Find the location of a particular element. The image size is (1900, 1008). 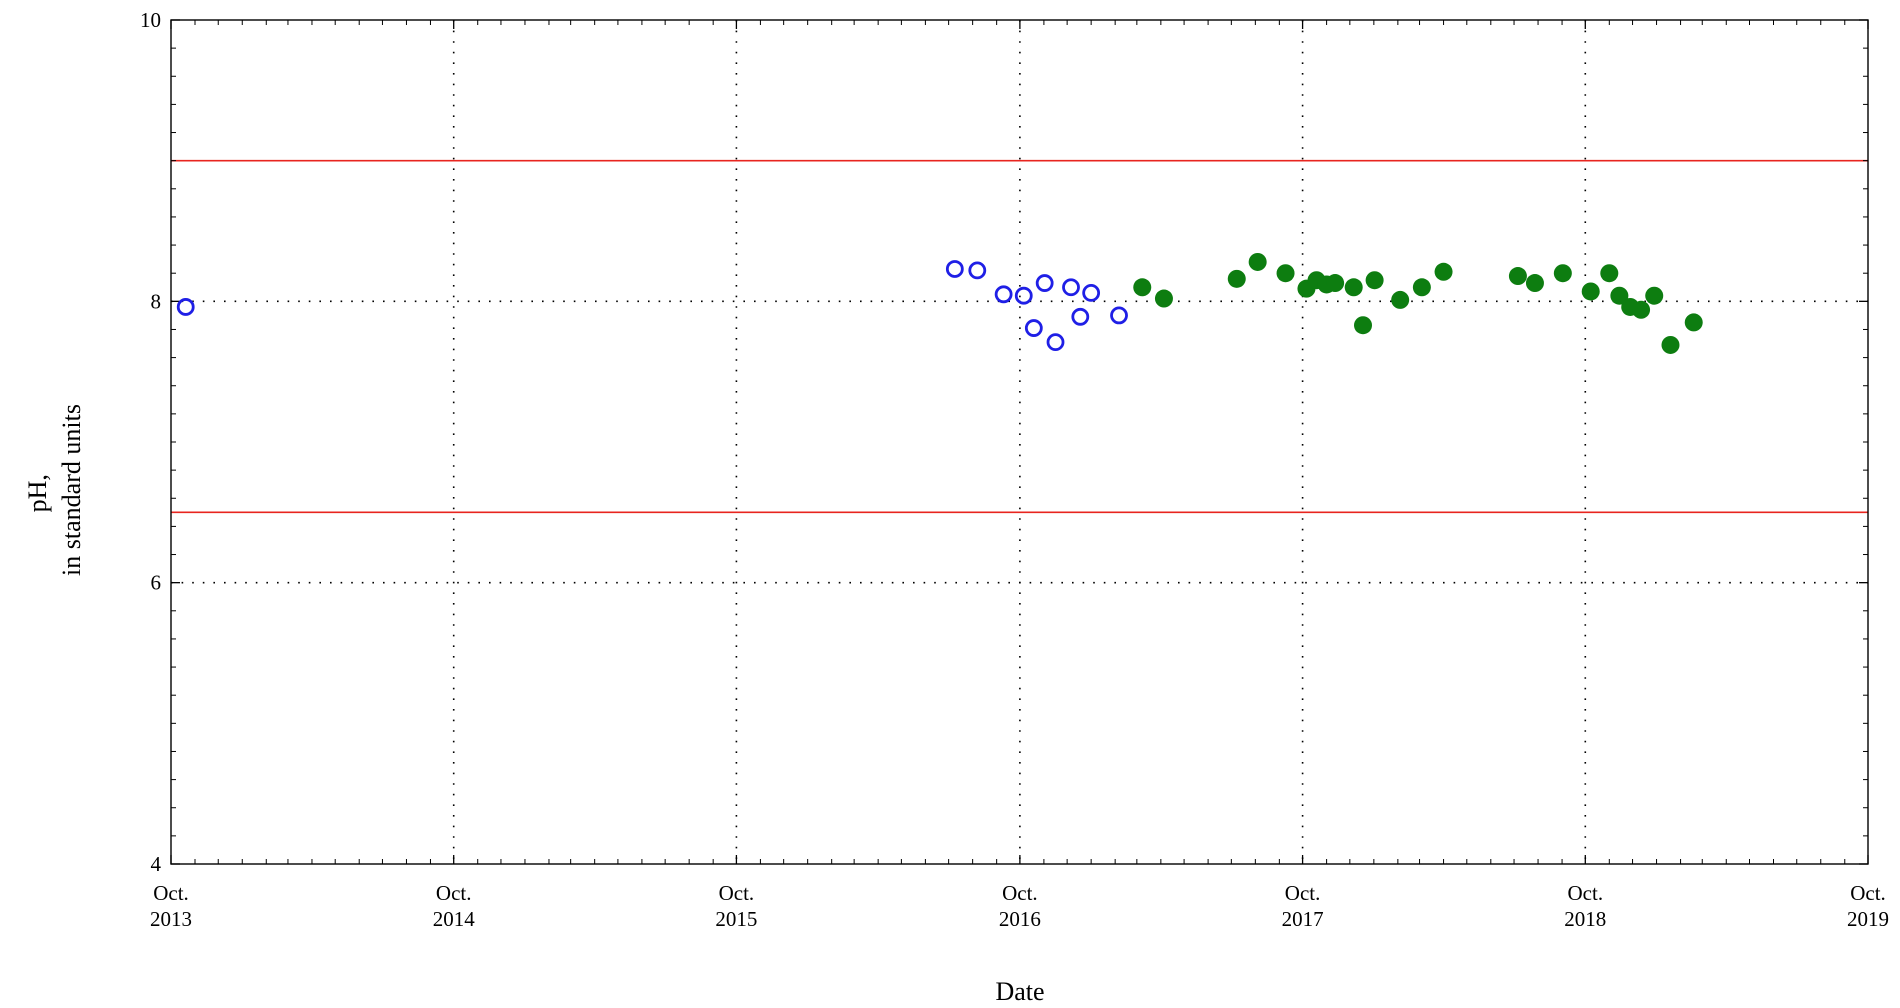

x-tick-label-year: 2019 is located at coordinates (1868, 919).